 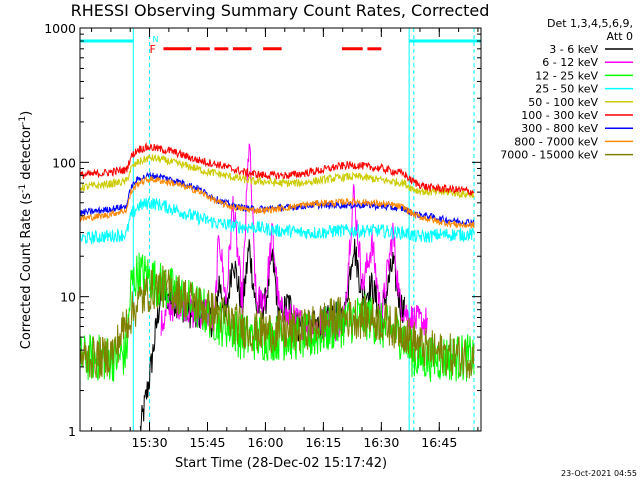 What do you see at coordinates (559, 115) in the screenshot?
I see `legend-label-6: 100 - 300 keV` at bounding box center [559, 115].